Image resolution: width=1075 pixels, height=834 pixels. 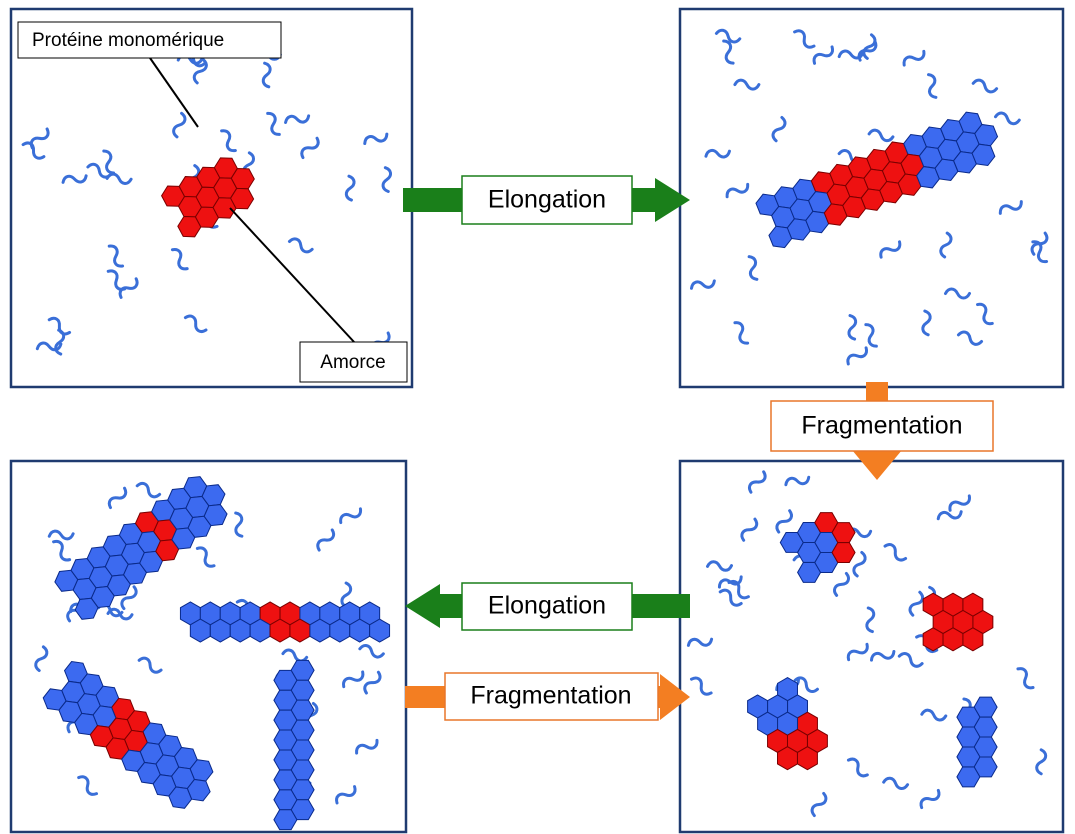 I want to click on step-label: Elongation, so click(x=547, y=200).